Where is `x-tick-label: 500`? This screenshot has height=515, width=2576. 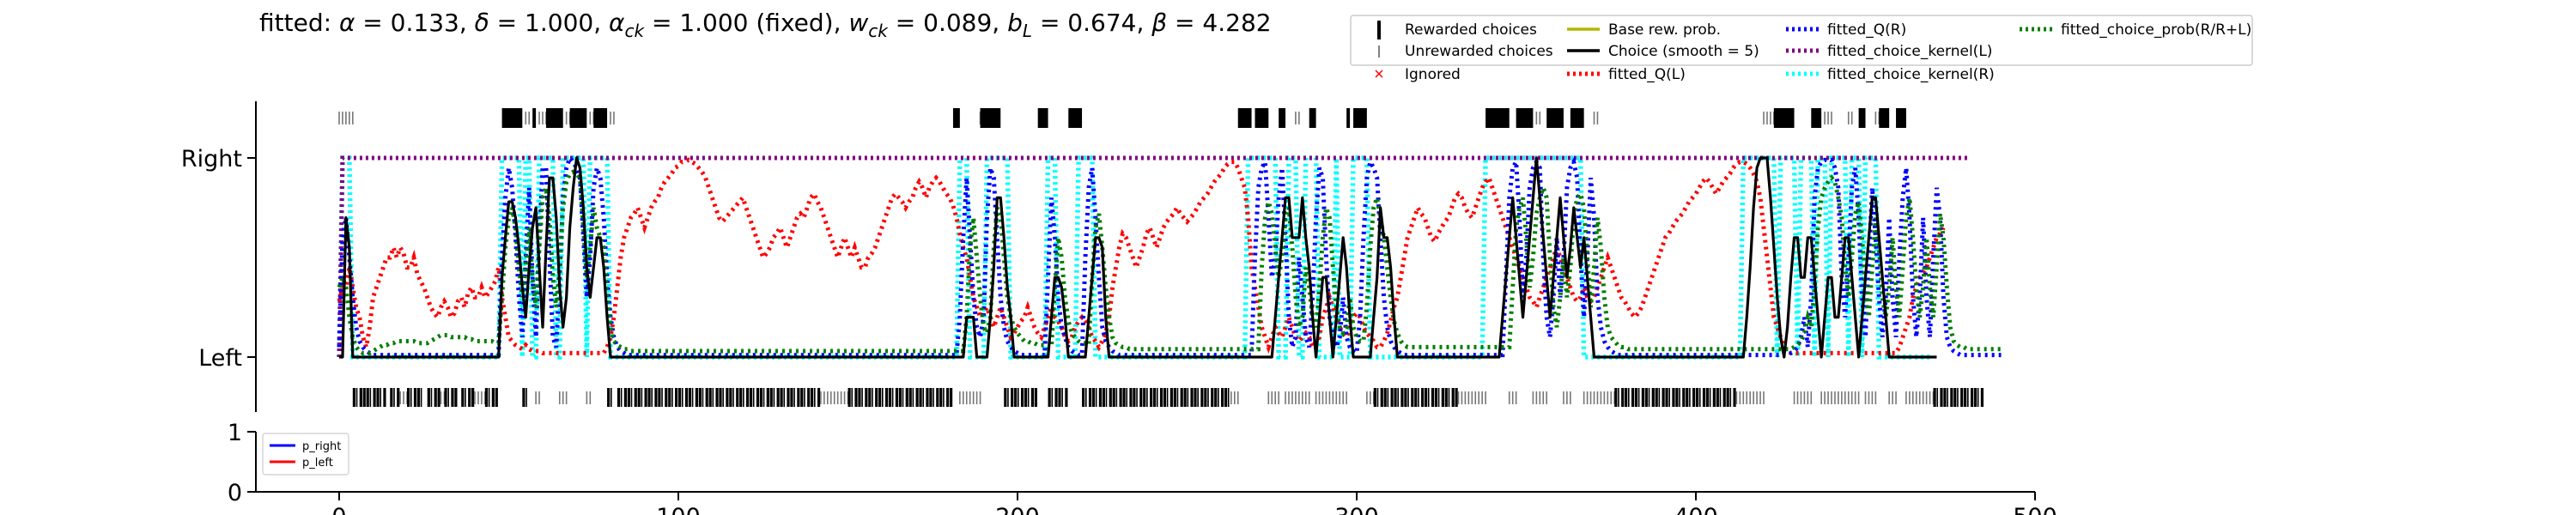 x-tick-label: 500 is located at coordinates (2035, 509).